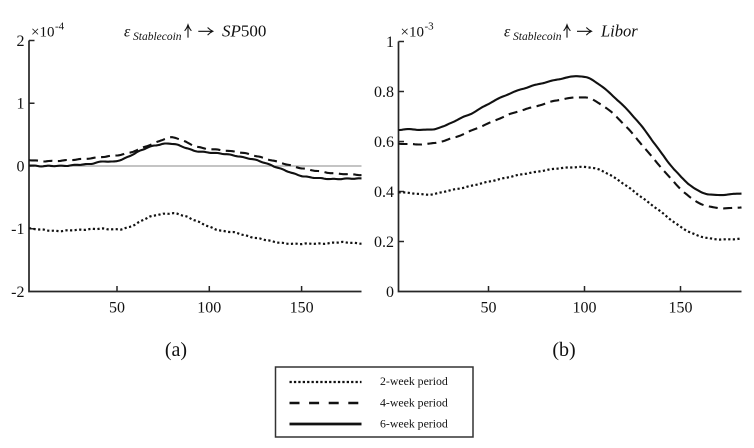 This screenshot has height=448, width=754. What do you see at coordinates (21, 41) in the screenshot?
I see `svg-text: 2` at bounding box center [21, 41].